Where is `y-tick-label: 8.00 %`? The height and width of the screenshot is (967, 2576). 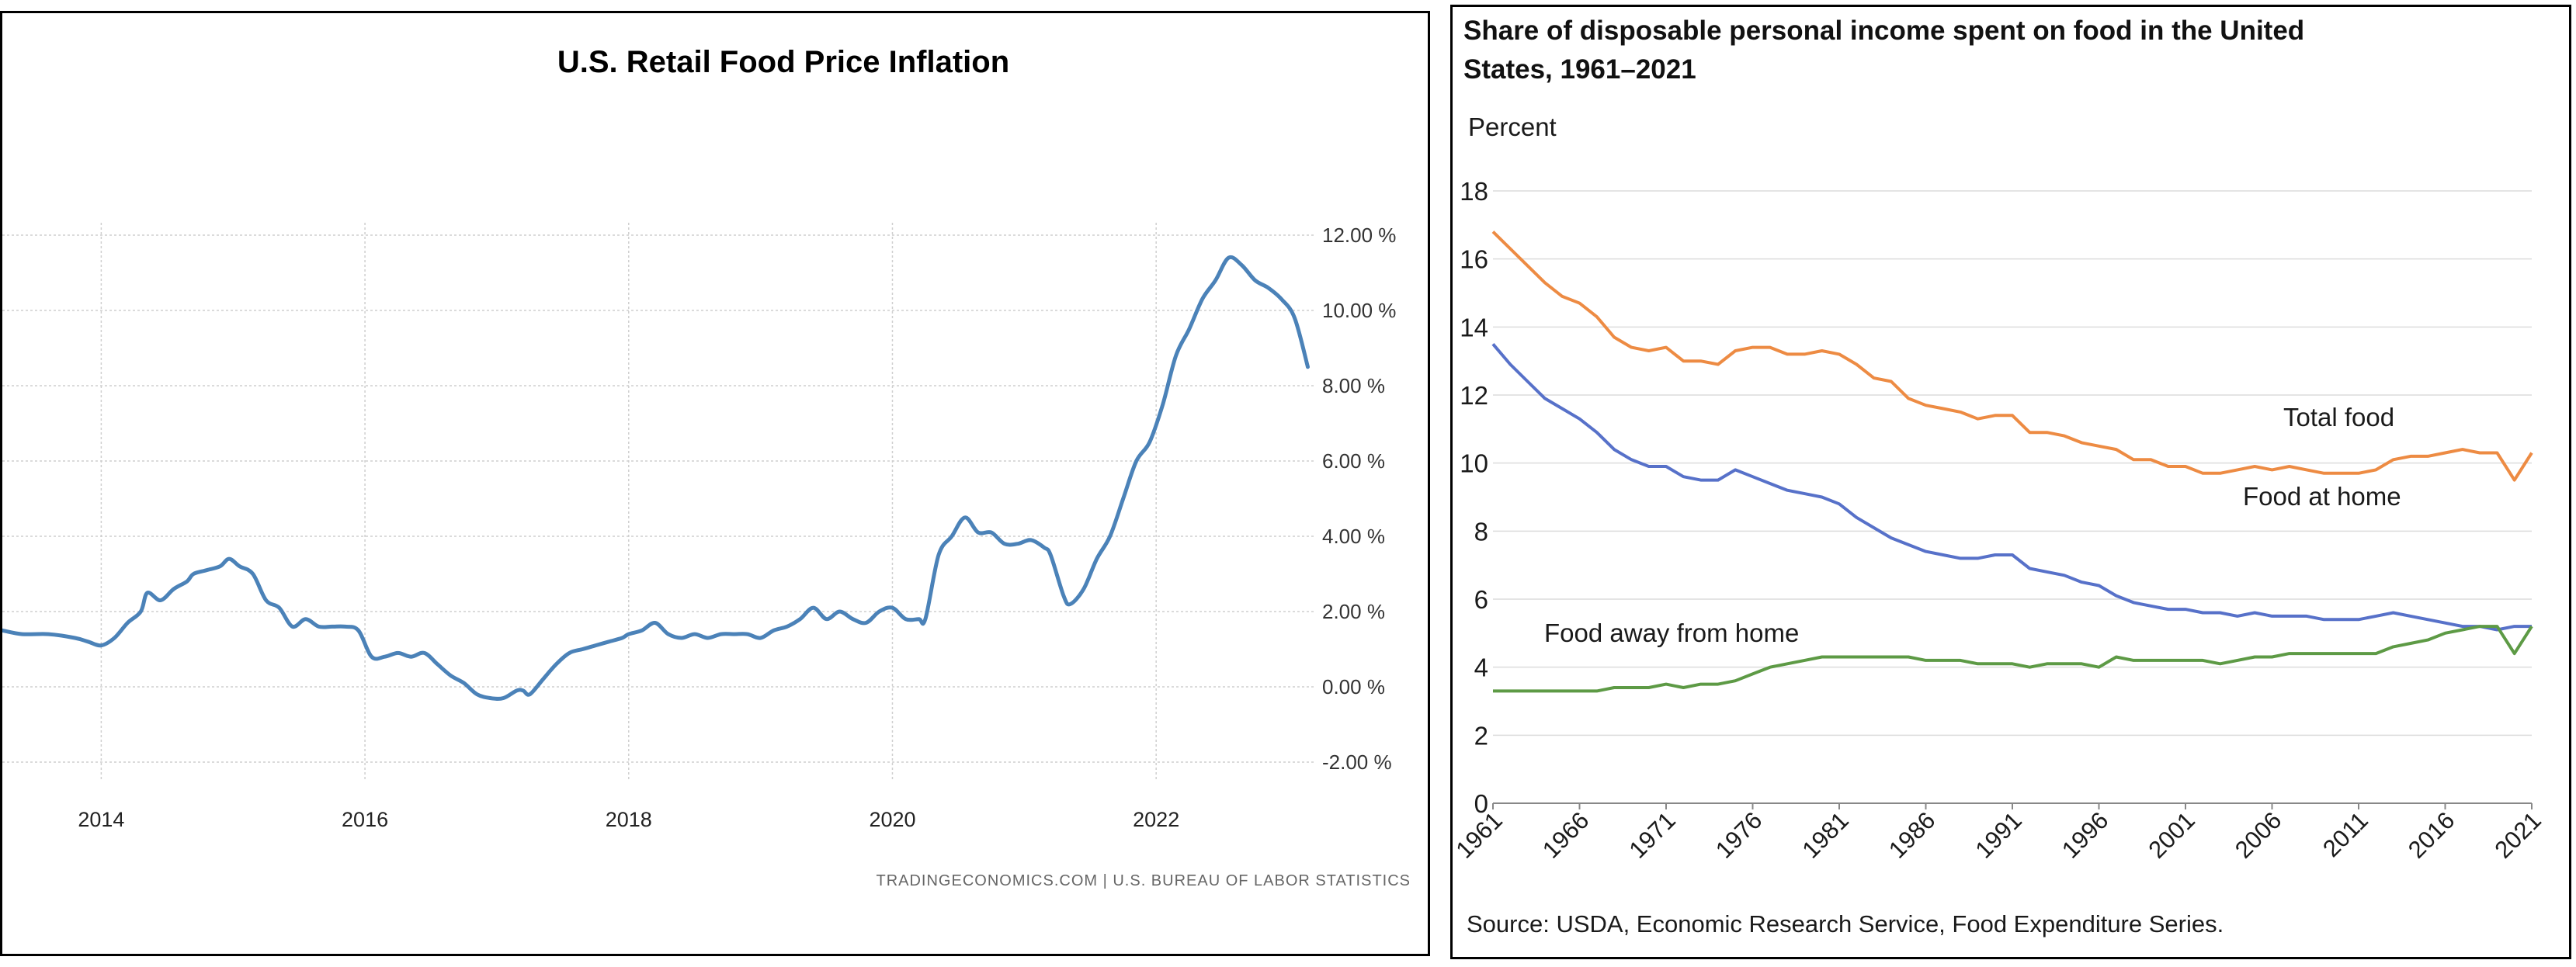
y-tick-label: 8.00 % is located at coordinates (1353, 385).